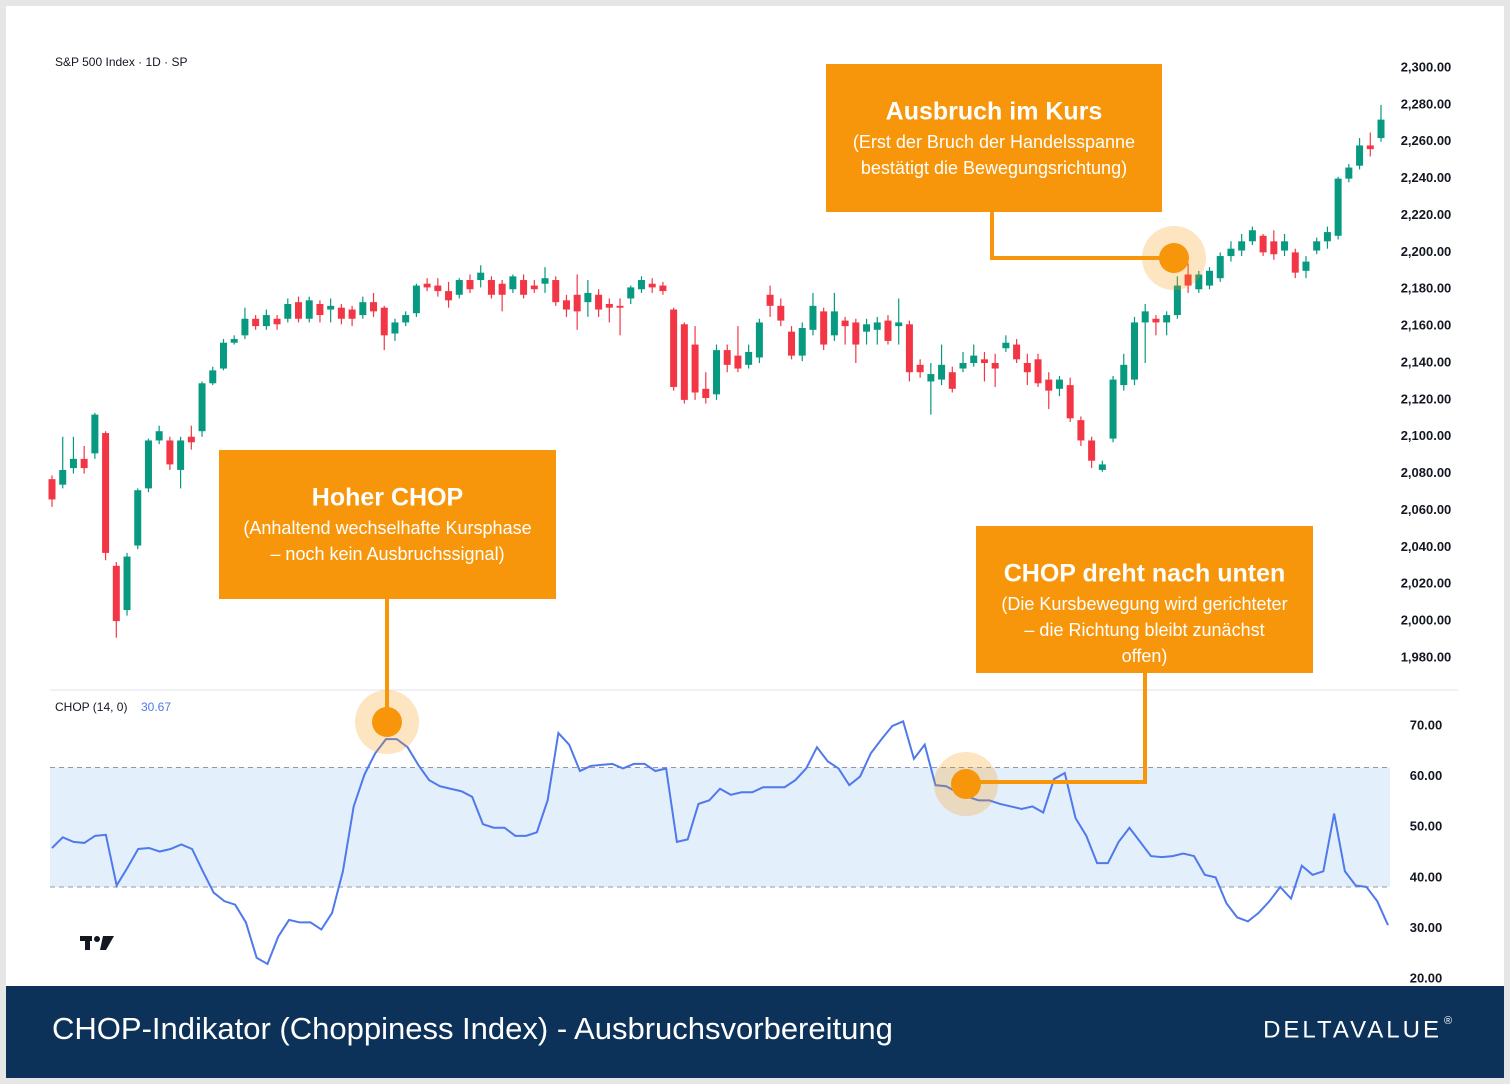 Image resolution: width=1510 pixels, height=1084 pixels. Describe the element at coordinates (1426, 978) in the screenshot. I see `y-tick-label: 20.00` at that location.